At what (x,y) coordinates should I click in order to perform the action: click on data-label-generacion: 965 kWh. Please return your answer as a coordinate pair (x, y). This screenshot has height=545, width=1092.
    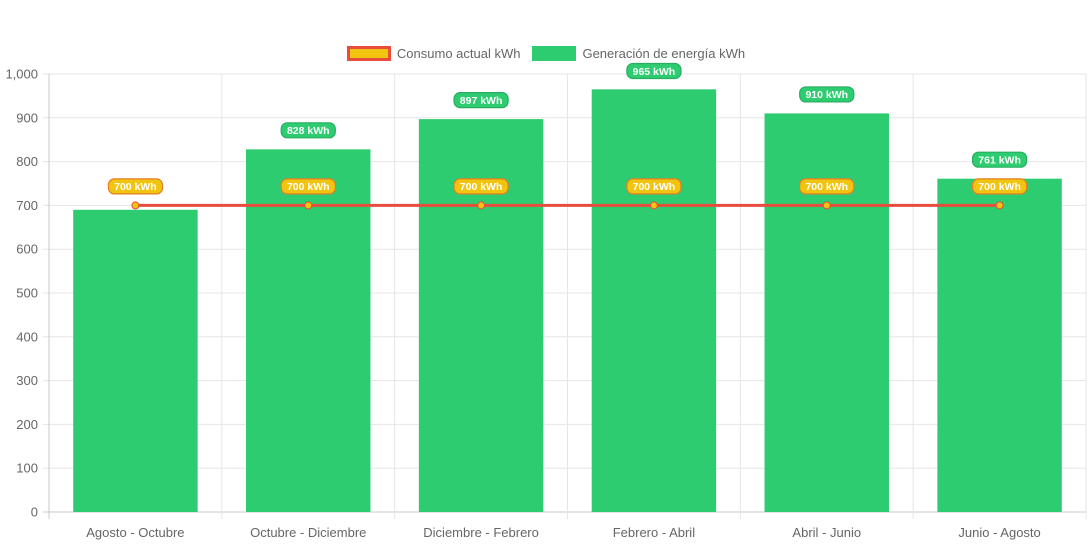
    Looking at the image, I should click on (654, 71).